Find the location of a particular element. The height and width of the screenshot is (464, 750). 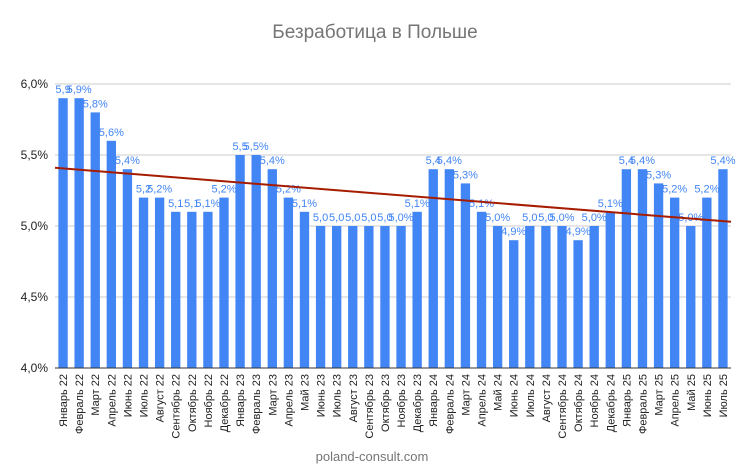

x-tick-label: Август 22 is located at coordinates (161, 398).